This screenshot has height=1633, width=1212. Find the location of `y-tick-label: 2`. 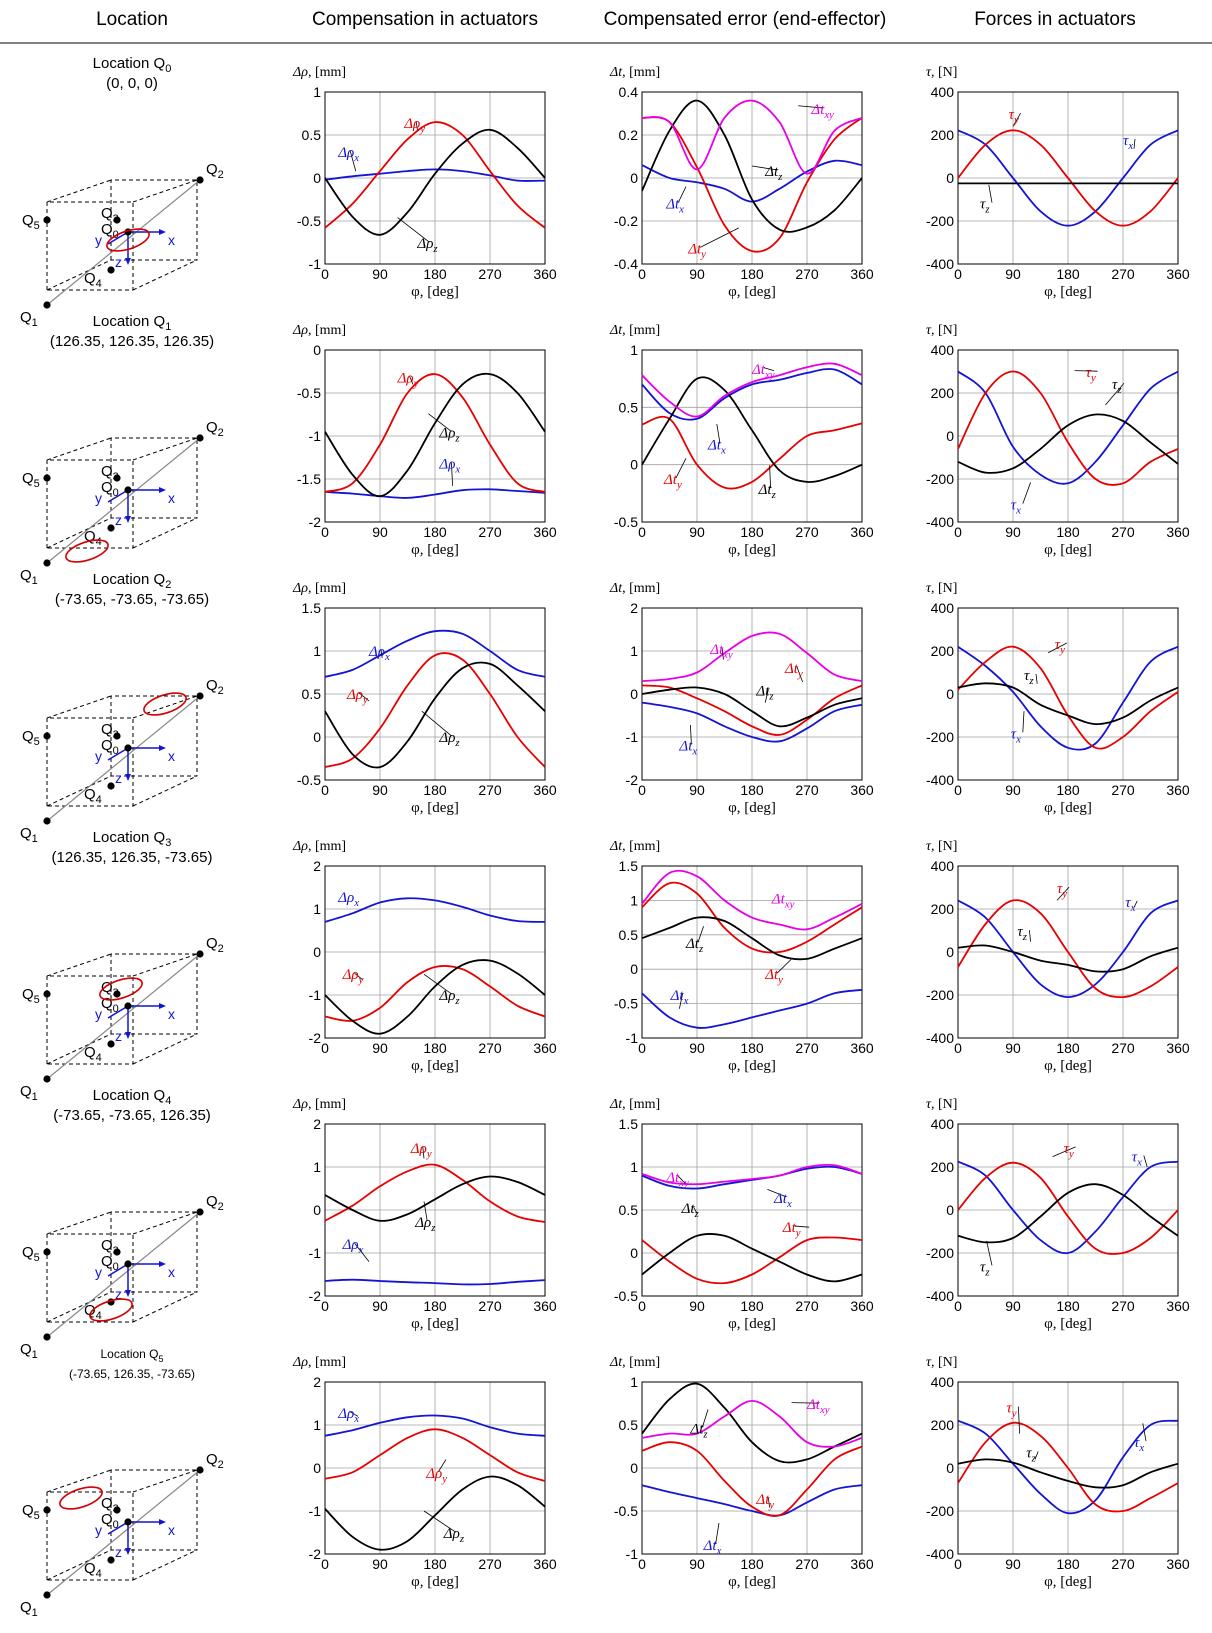

y-tick-label: 2 is located at coordinates (317, 866).